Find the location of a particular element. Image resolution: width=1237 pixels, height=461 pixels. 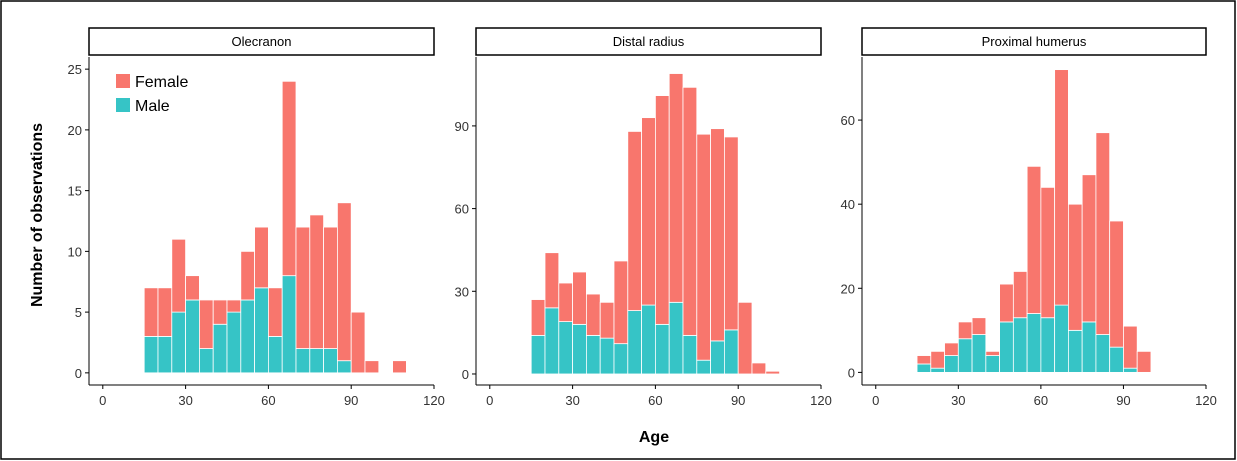

legend: Female Male is located at coordinates (152, 94).